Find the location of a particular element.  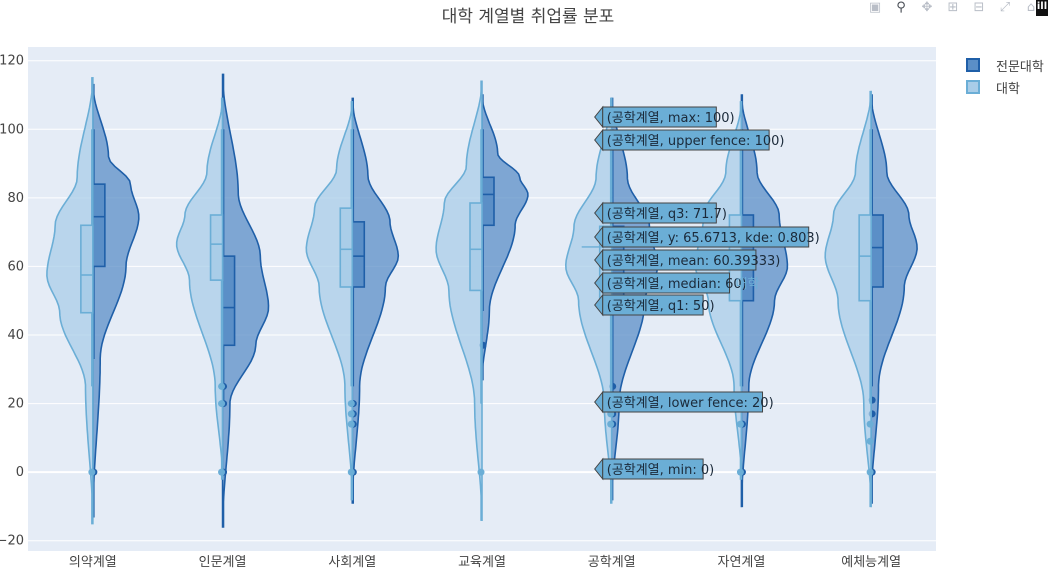

y-tick-label: 60 is located at coordinates (15, 266).